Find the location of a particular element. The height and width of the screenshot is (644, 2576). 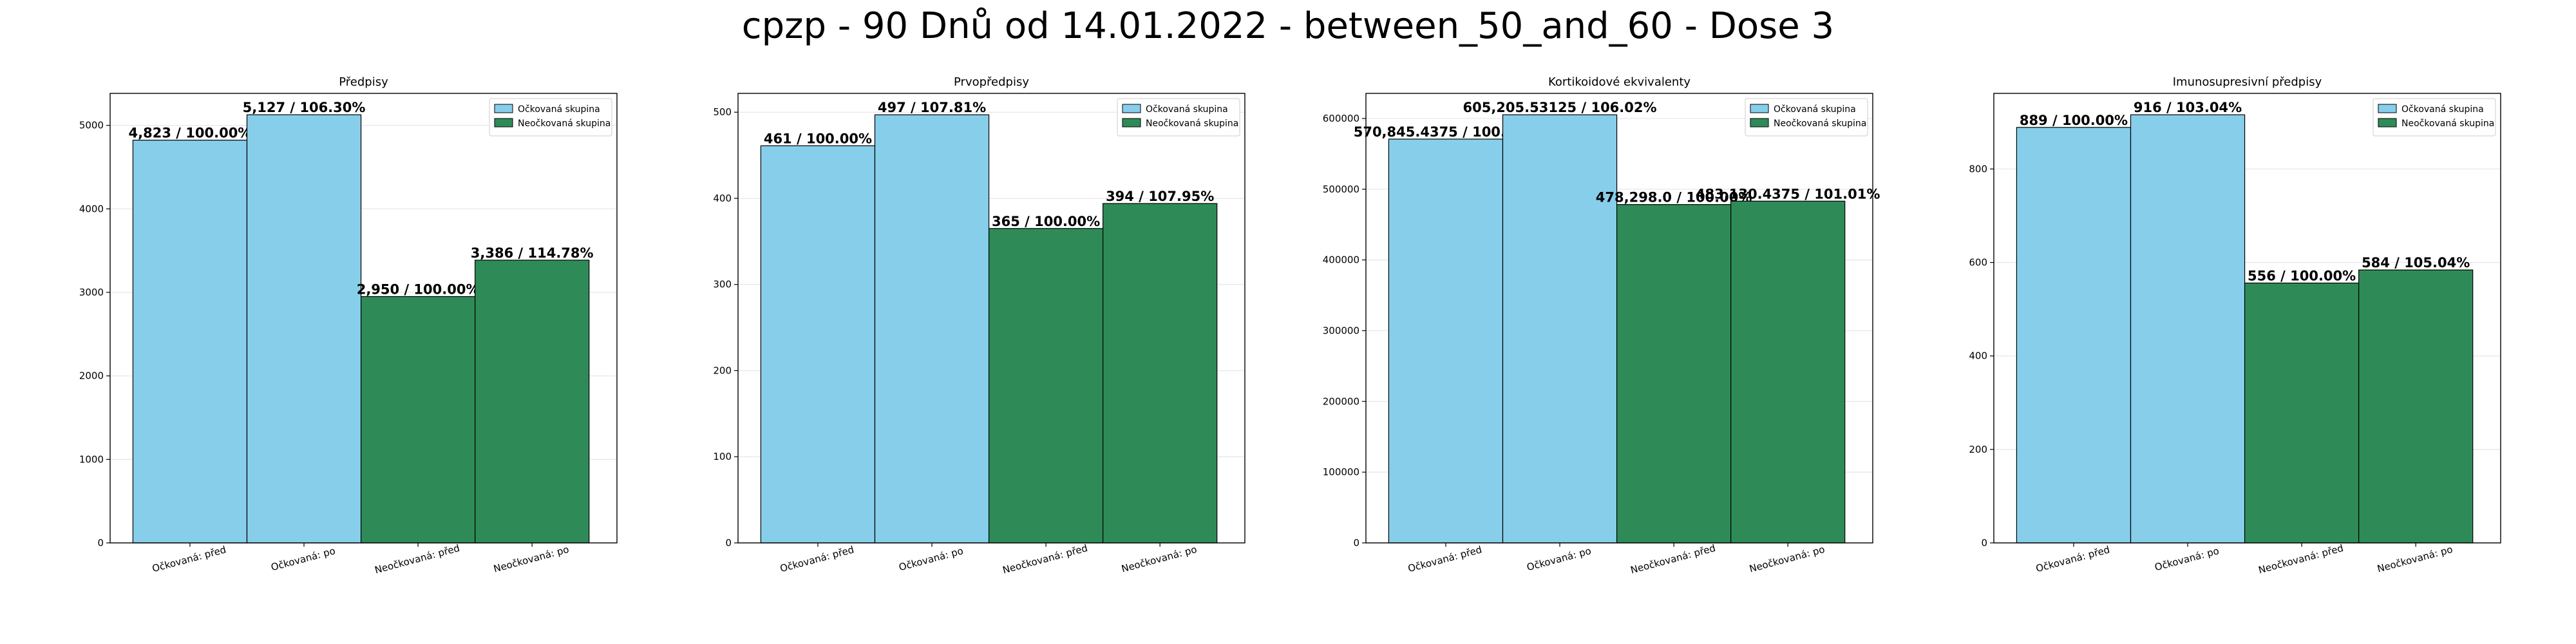

chart-title: Imunosupresivní předpisy is located at coordinates (2247, 82).